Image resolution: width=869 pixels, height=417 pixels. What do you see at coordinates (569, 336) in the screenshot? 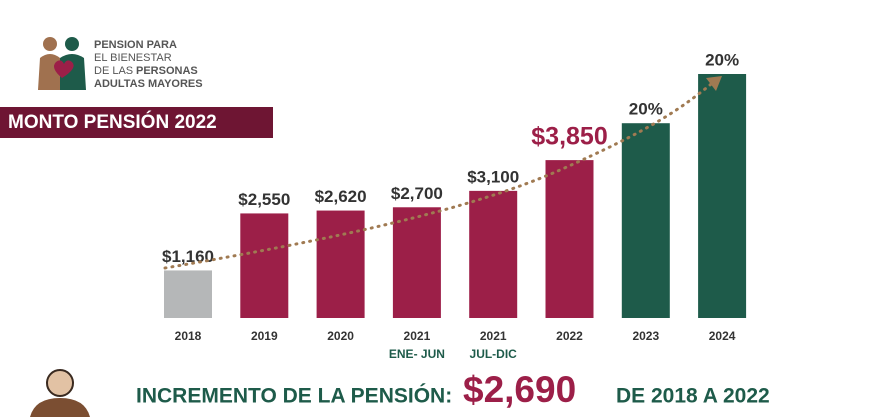
I see `x-tick-label: 2022` at bounding box center [569, 336].